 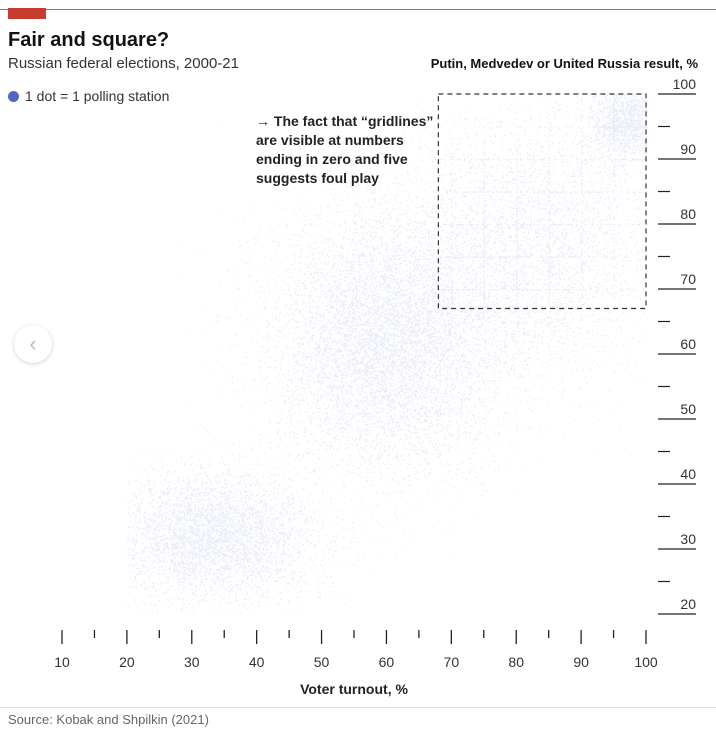 What do you see at coordinates (257, 662) in the screenshot?
I see `x-tick-label: 40` at bounding box center [257, 662].